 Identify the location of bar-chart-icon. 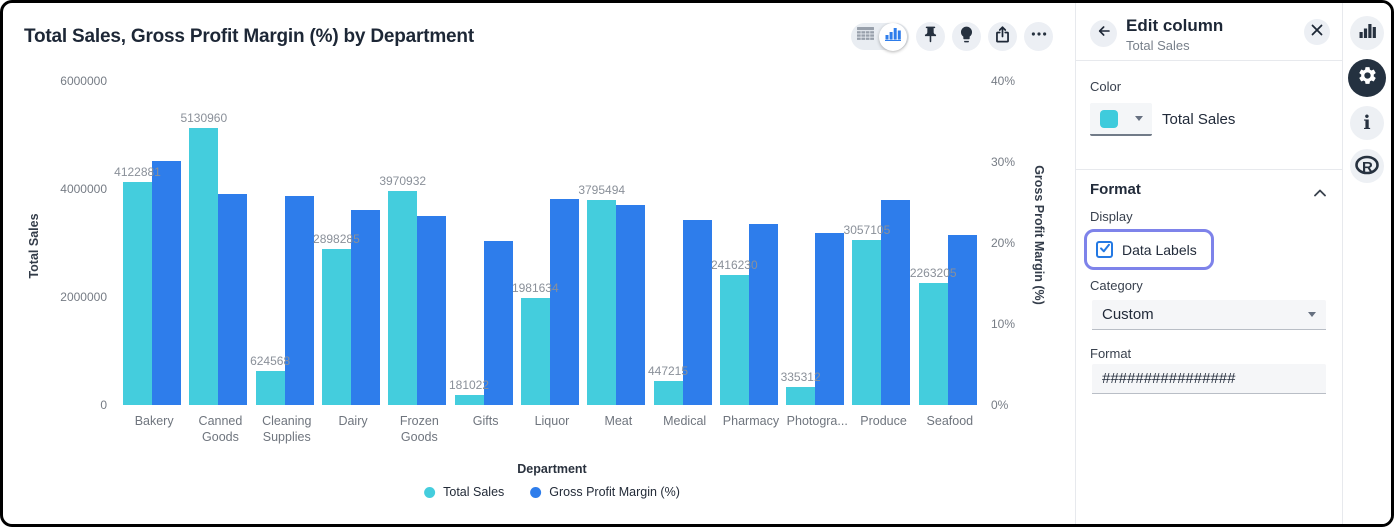
(1367, 33).